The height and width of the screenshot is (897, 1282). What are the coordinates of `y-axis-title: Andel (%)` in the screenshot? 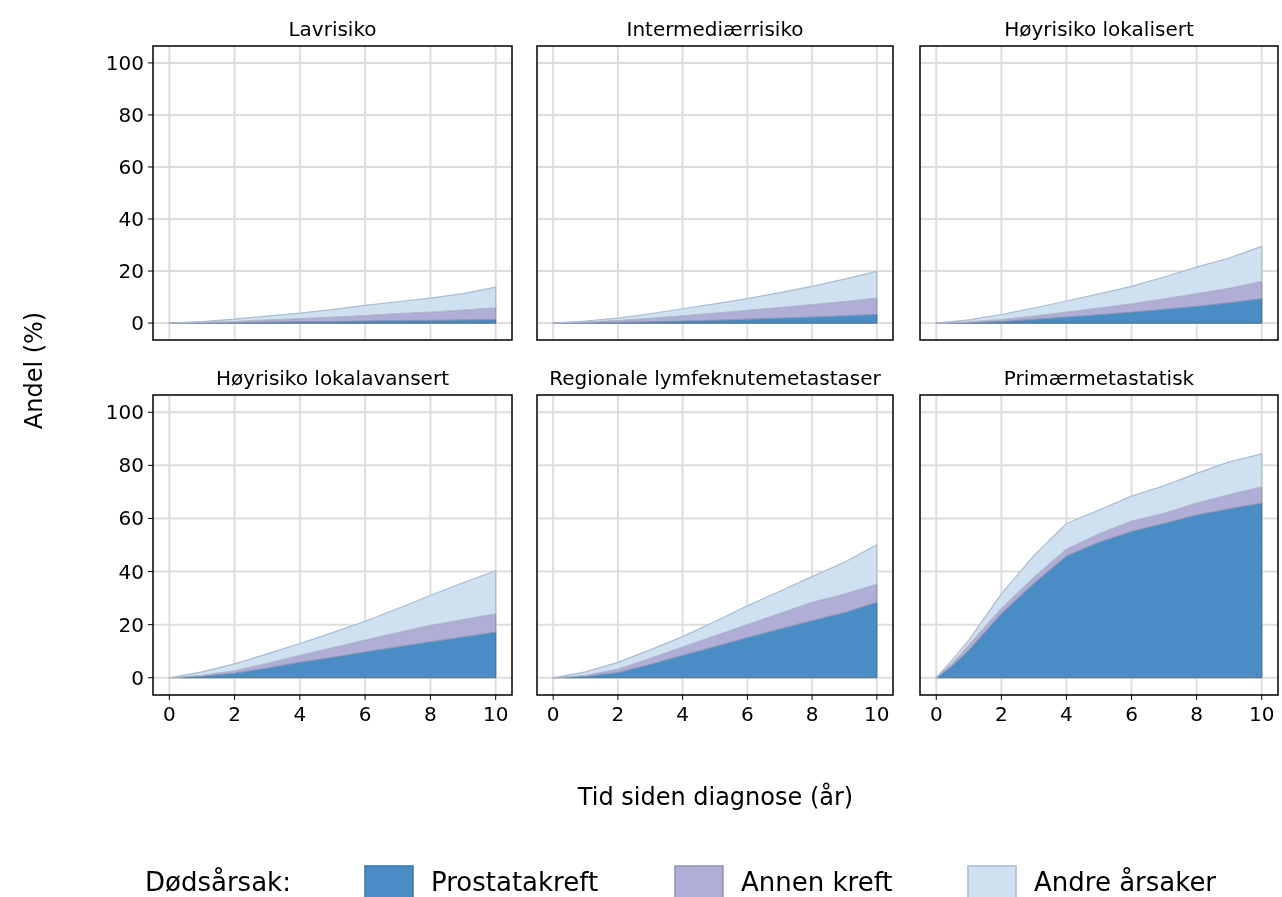 It's located at (34, 370).